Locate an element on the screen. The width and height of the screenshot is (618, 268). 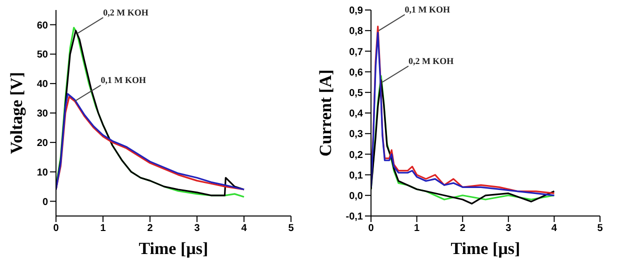
y-tick-label: 0 is located at coordinates (45, 202).